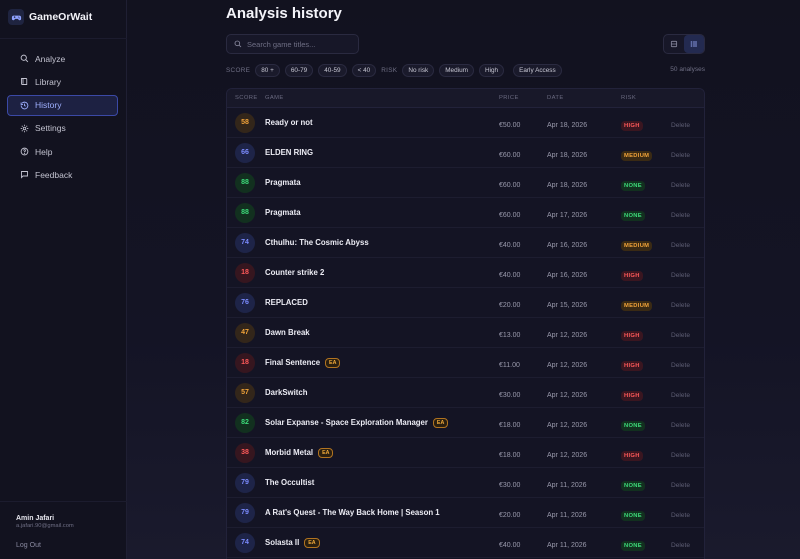 The width and height of the screenshot is (800, 559). I want to click on game-title: The Occultist, so click(290, 482).